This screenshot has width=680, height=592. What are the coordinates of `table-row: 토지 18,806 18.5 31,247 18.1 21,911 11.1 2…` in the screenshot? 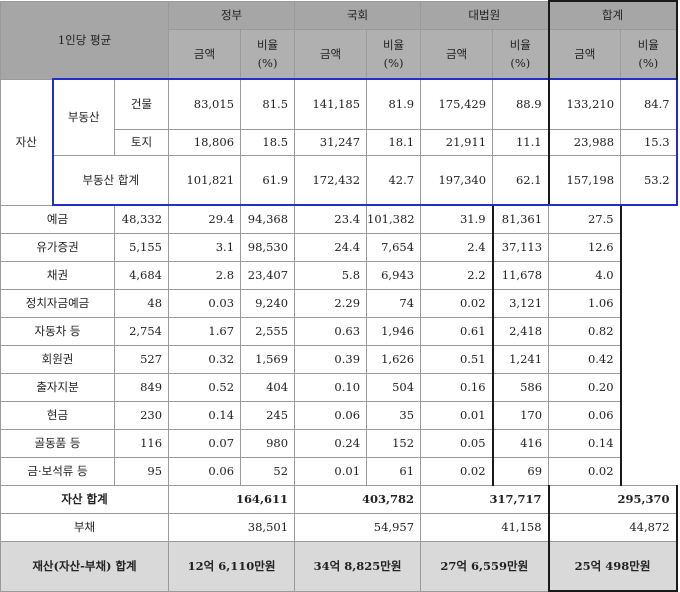 It's located at (339, 142).